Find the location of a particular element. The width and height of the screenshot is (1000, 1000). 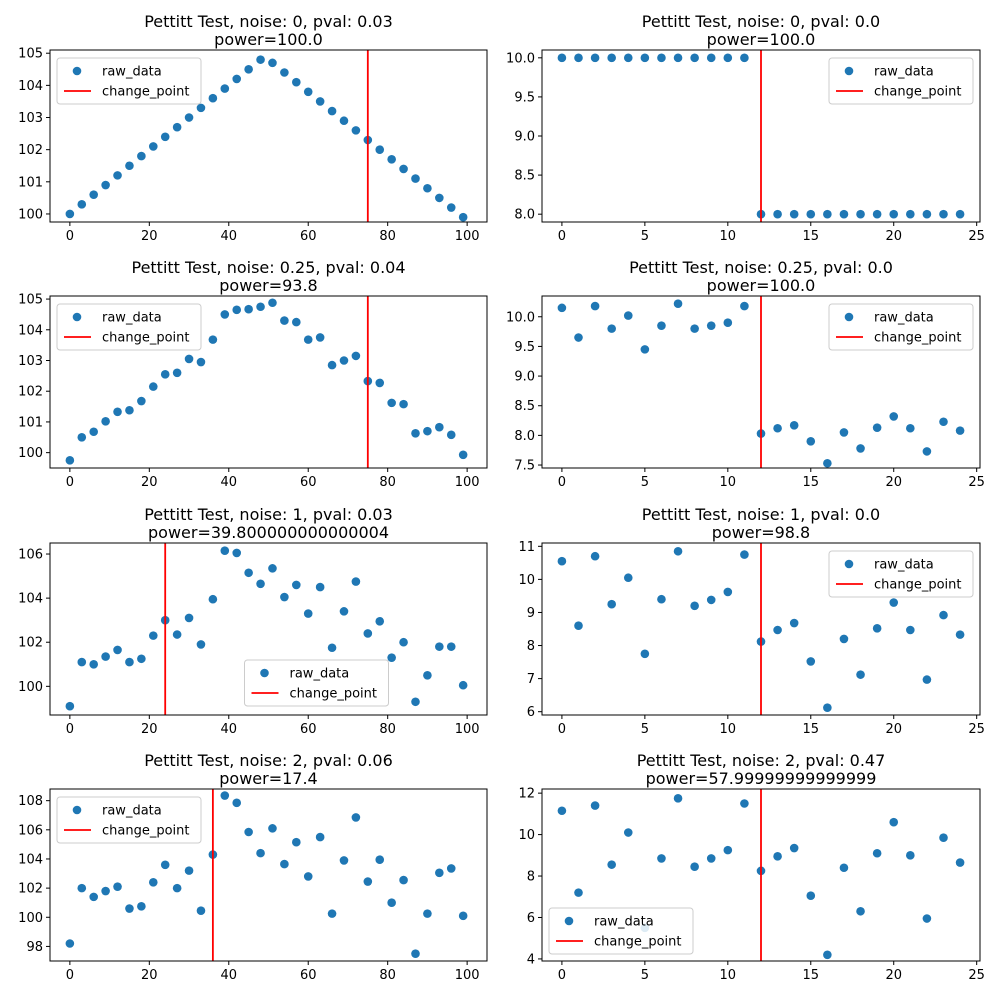

x-tick-label: 5 is located at coordinates (645, 482).